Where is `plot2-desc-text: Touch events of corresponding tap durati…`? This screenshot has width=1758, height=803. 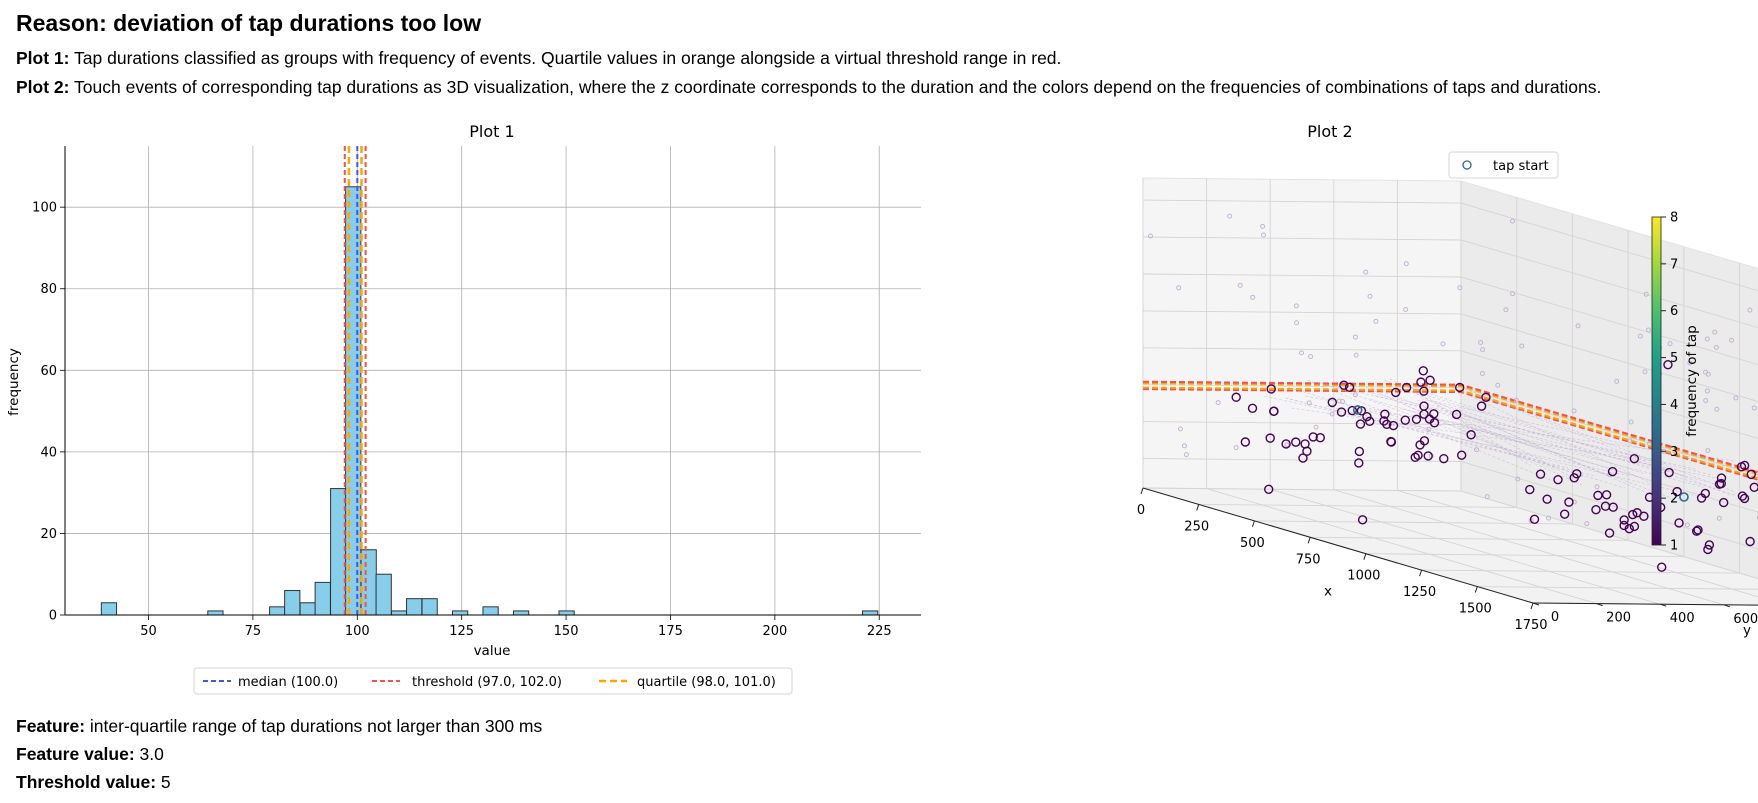 plot2-desc-text: Touch events of corresponding tap durati… is located at coordinates (835, 87).